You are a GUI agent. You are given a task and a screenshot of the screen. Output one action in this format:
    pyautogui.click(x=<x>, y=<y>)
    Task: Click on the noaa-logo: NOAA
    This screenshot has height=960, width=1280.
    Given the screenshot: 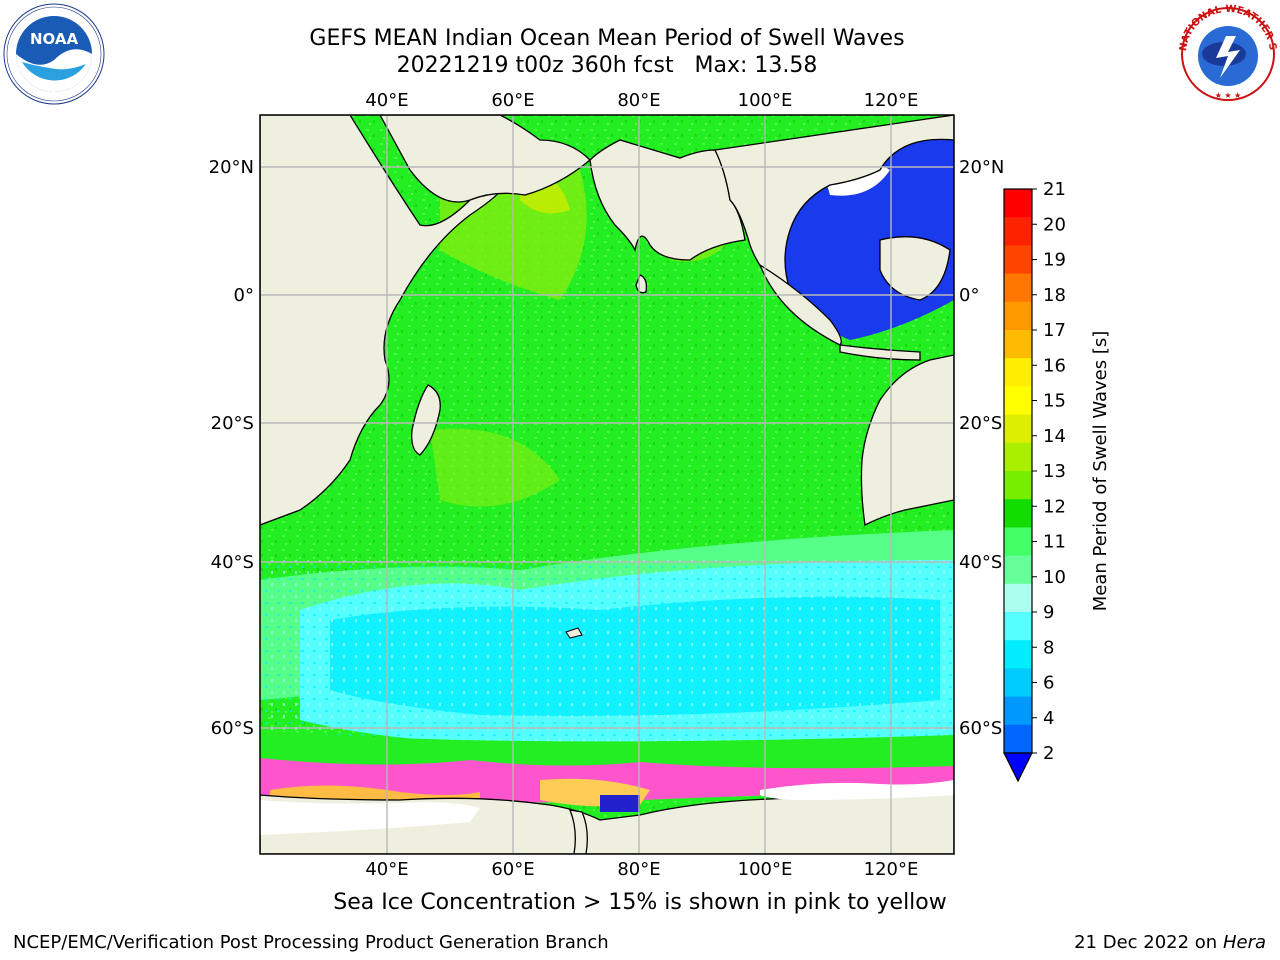 What is the action you would take?
    pyautogui.click(x=54, y=54)
    